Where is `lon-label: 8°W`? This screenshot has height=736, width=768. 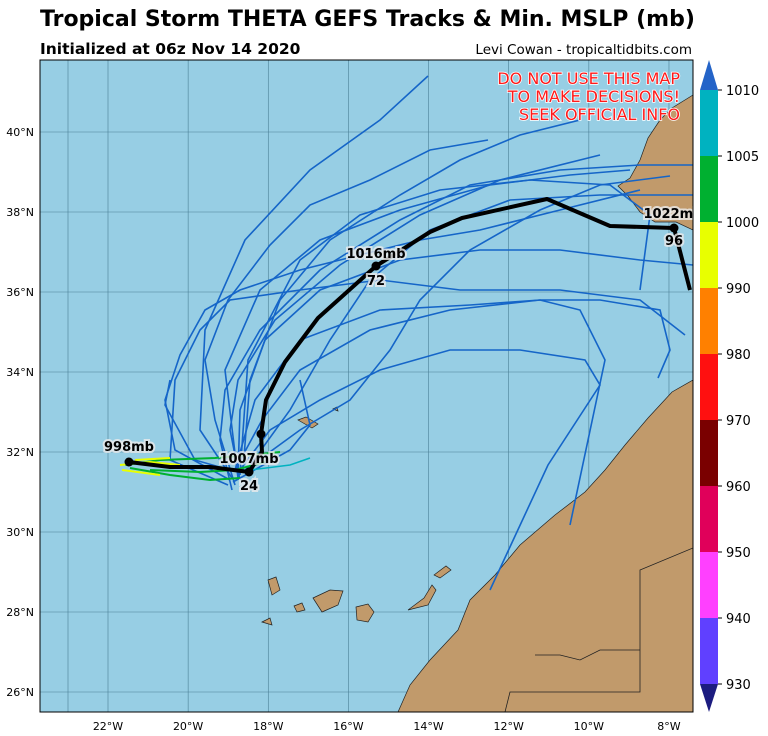
lon-label: 8°W is located at coordinates (668, 726).